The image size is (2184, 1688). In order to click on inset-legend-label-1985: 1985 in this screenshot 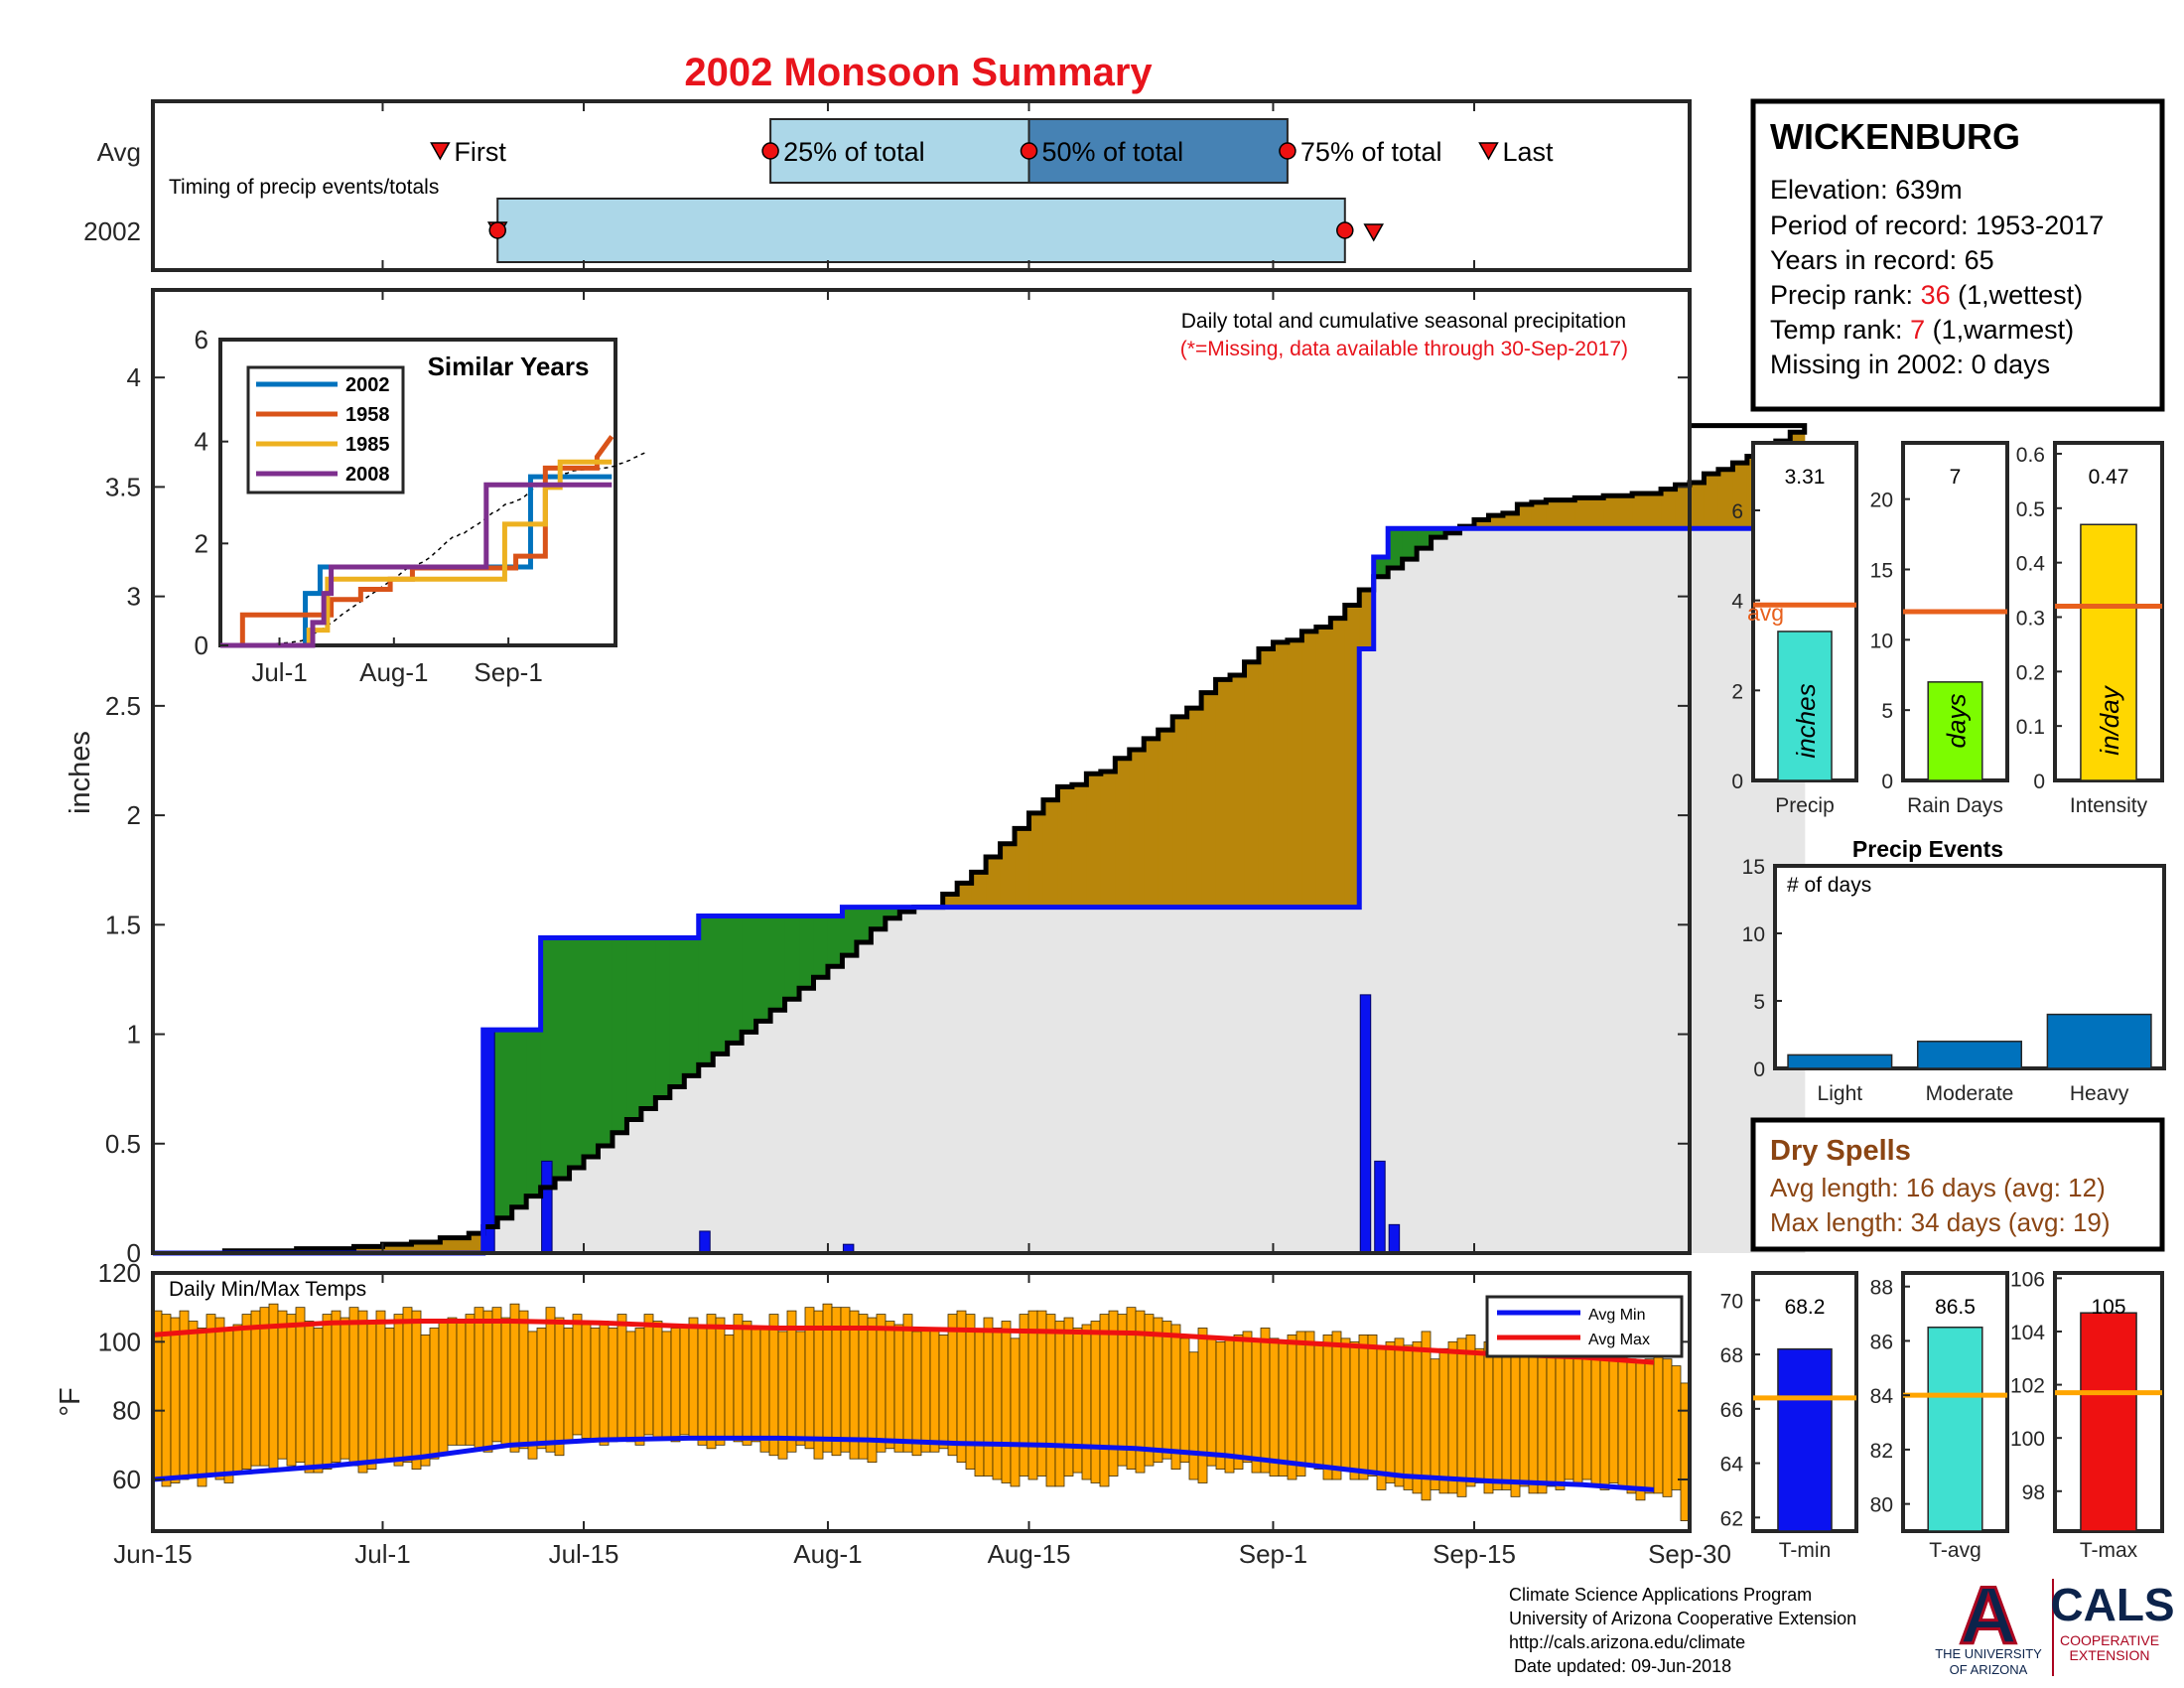, I will do `click(367, 445)`.